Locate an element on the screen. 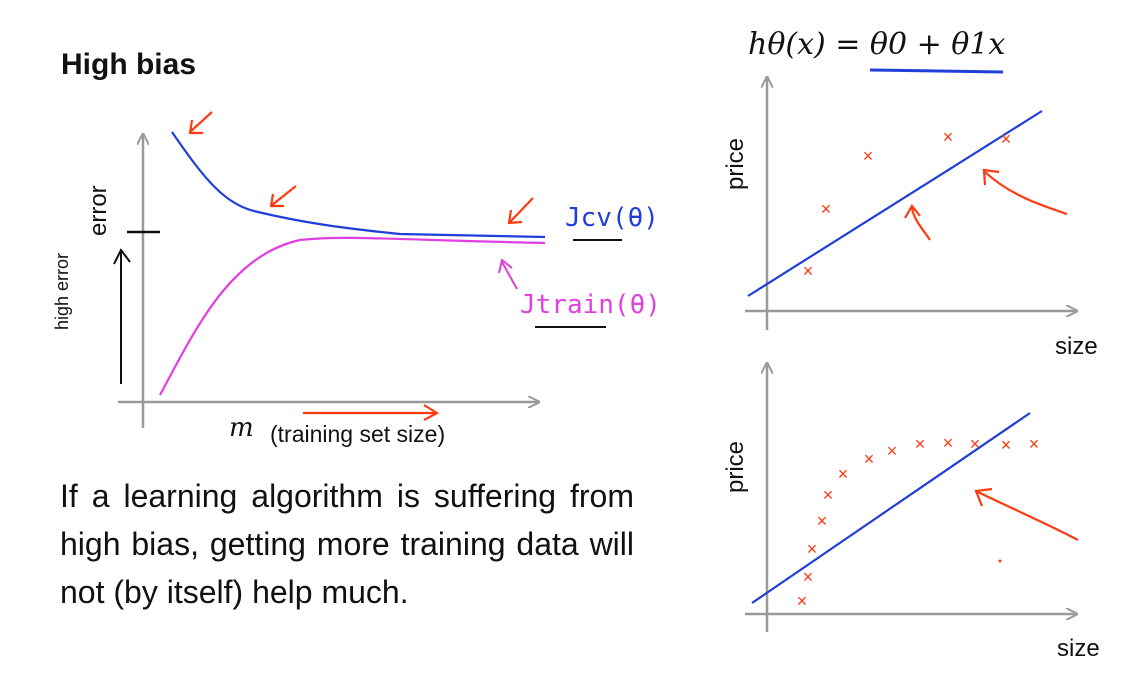 Image resolution: width=1131 pixels, height=673 pixels. train-error-curve is located at coordinates (352, 316).